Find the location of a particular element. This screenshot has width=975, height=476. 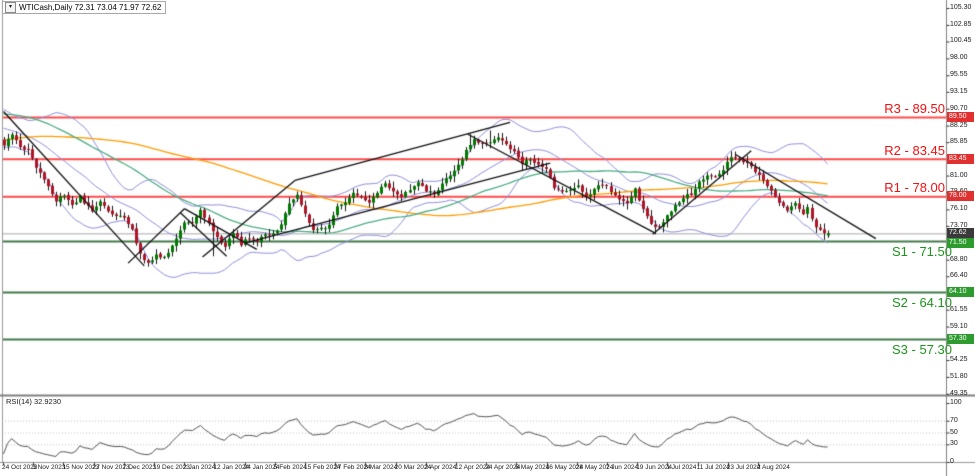

date-label: 28 May 2024 is located at coordinates (594, 467).